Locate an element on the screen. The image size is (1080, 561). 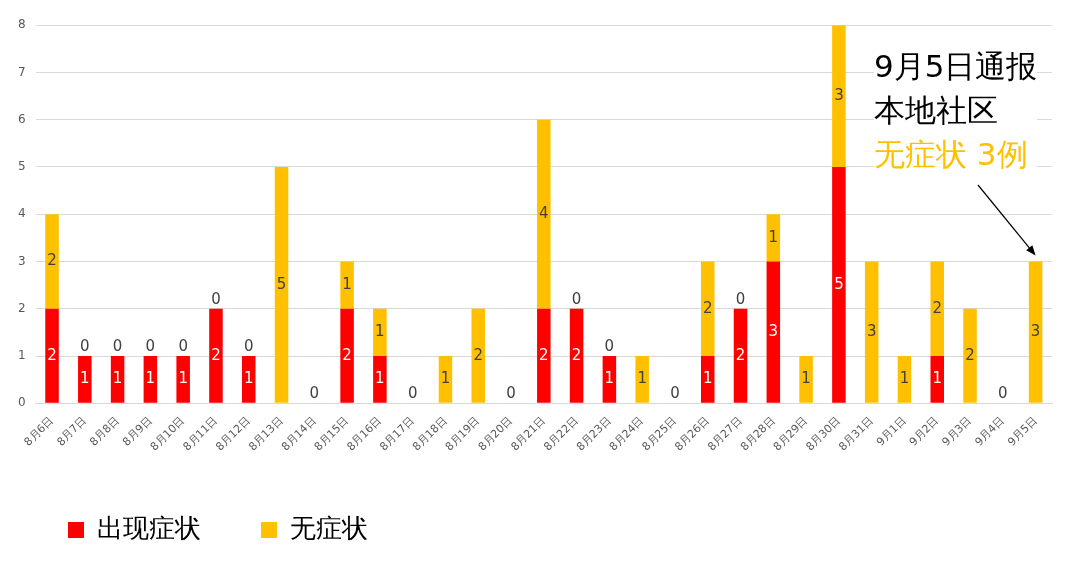
x-tick-label: 8月7日 is located at coordinates (71, 431).